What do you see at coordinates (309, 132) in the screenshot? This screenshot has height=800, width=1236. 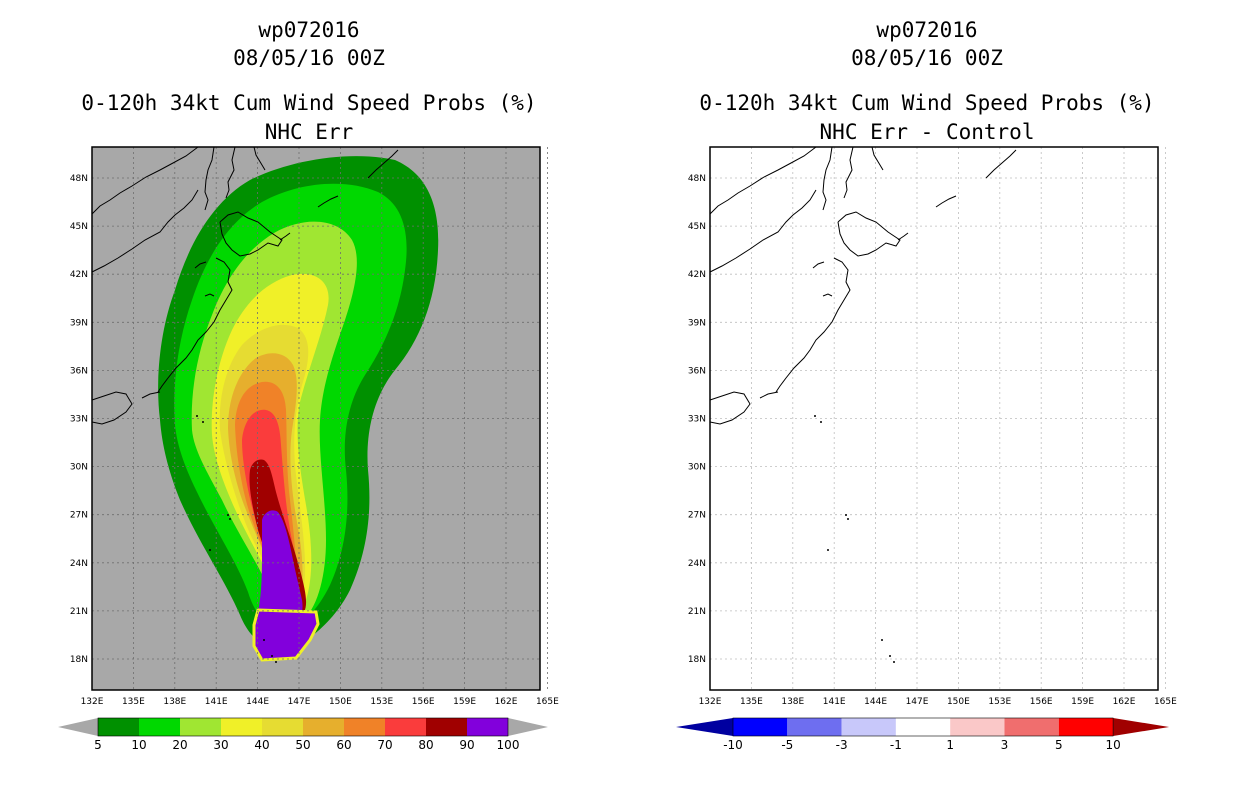 I see `panel-subtitle: NHC Err` at bounding box center [309, 132].